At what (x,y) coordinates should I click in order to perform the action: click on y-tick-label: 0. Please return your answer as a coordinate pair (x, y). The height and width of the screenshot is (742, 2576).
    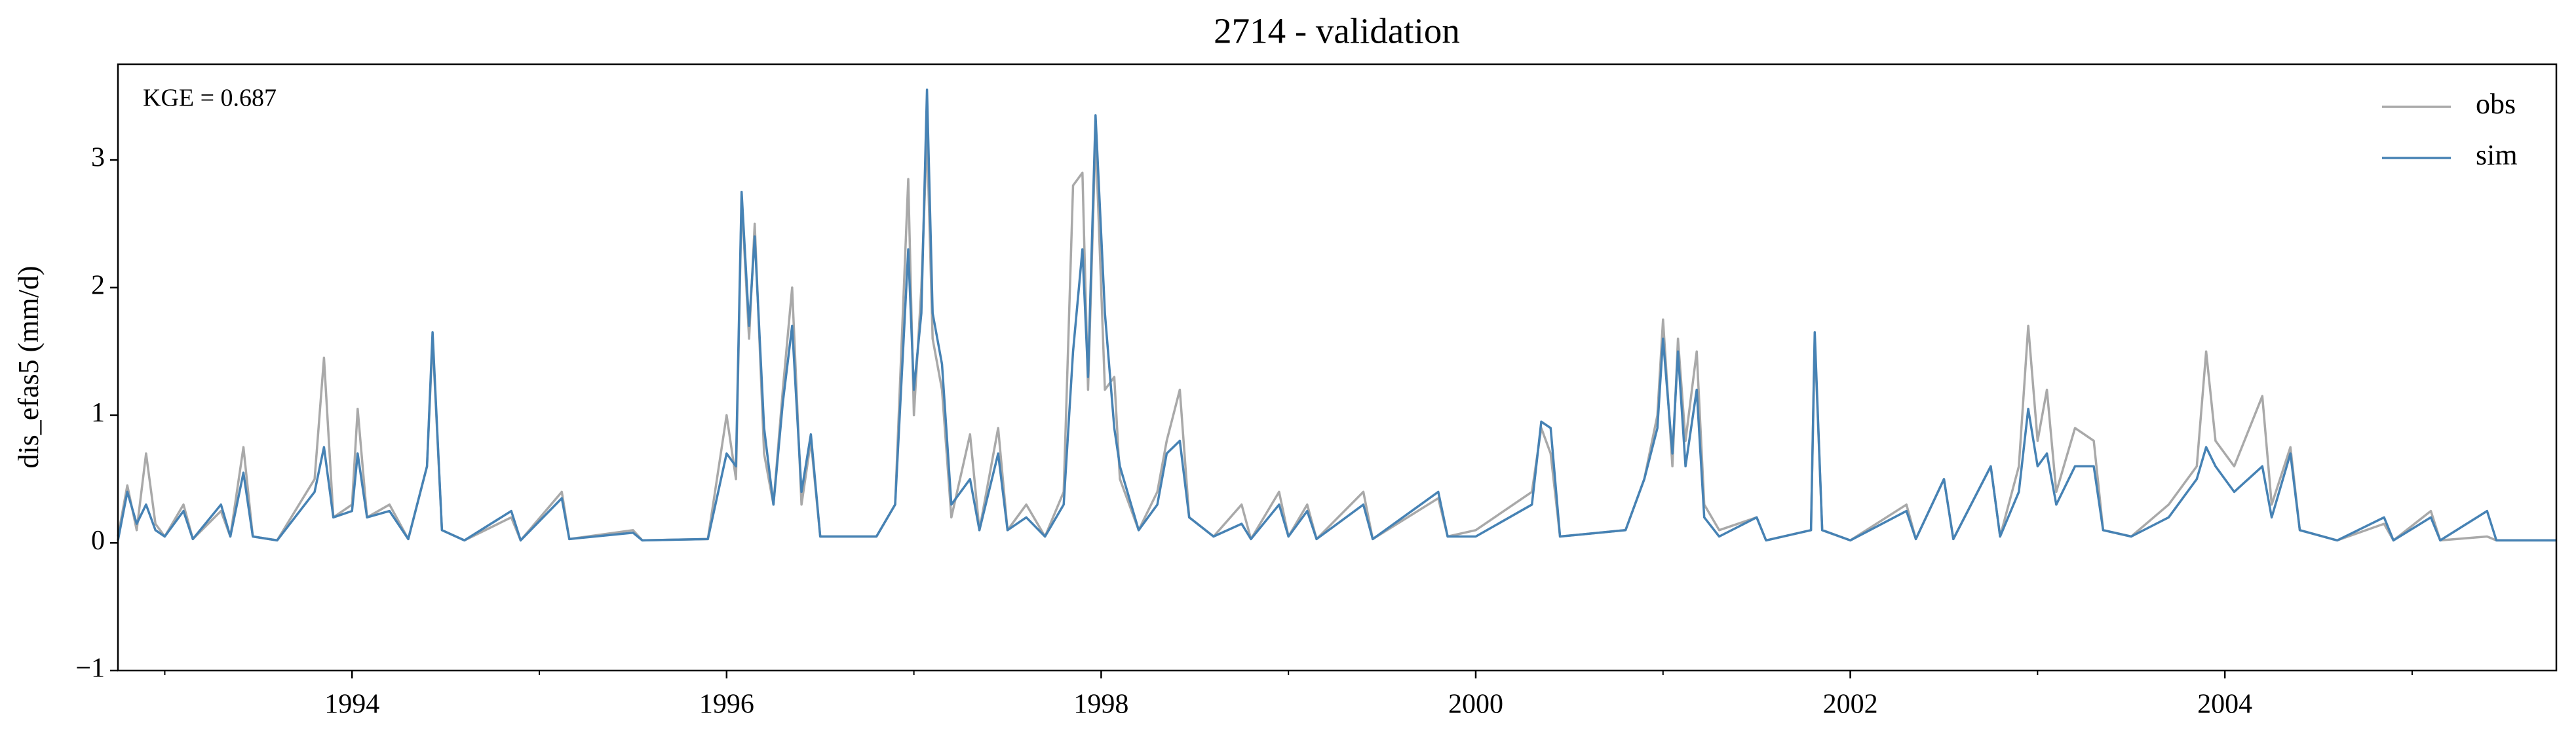
    Looking at the image, I should click on (98, 541).